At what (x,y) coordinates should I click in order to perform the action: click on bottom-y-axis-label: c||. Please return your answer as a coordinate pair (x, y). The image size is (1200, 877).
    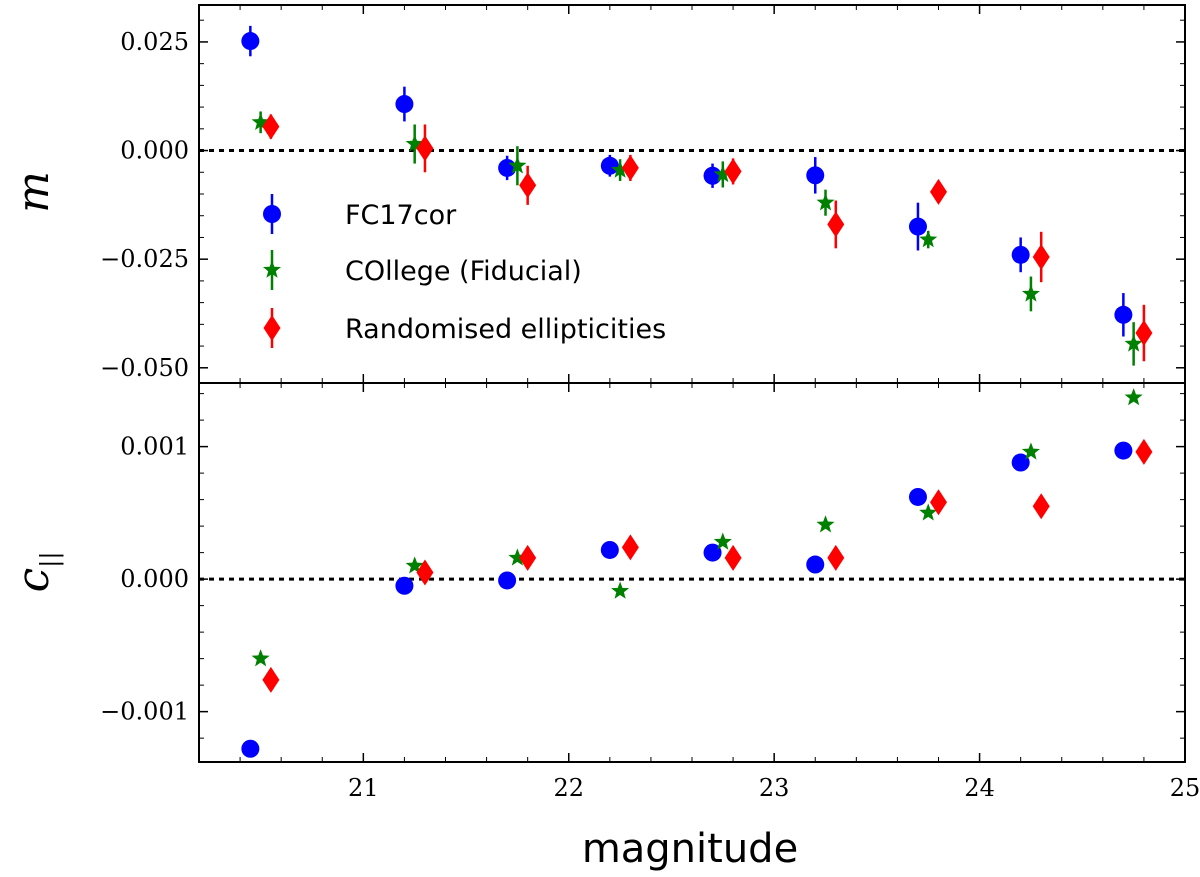
    Looking at the image, I should click on (36, 572).